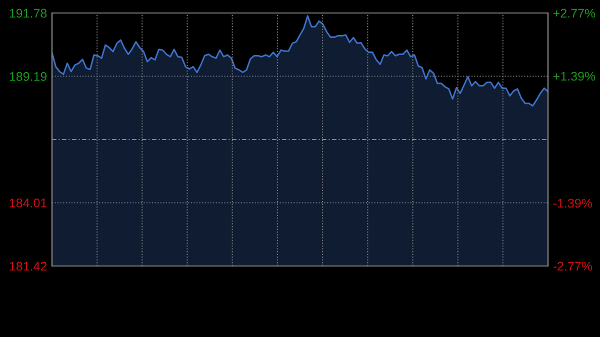 Image resolution: width=600 pixels, height=337 pixels. I want to click on y-tick-label: 184.01, so click(28, 203).